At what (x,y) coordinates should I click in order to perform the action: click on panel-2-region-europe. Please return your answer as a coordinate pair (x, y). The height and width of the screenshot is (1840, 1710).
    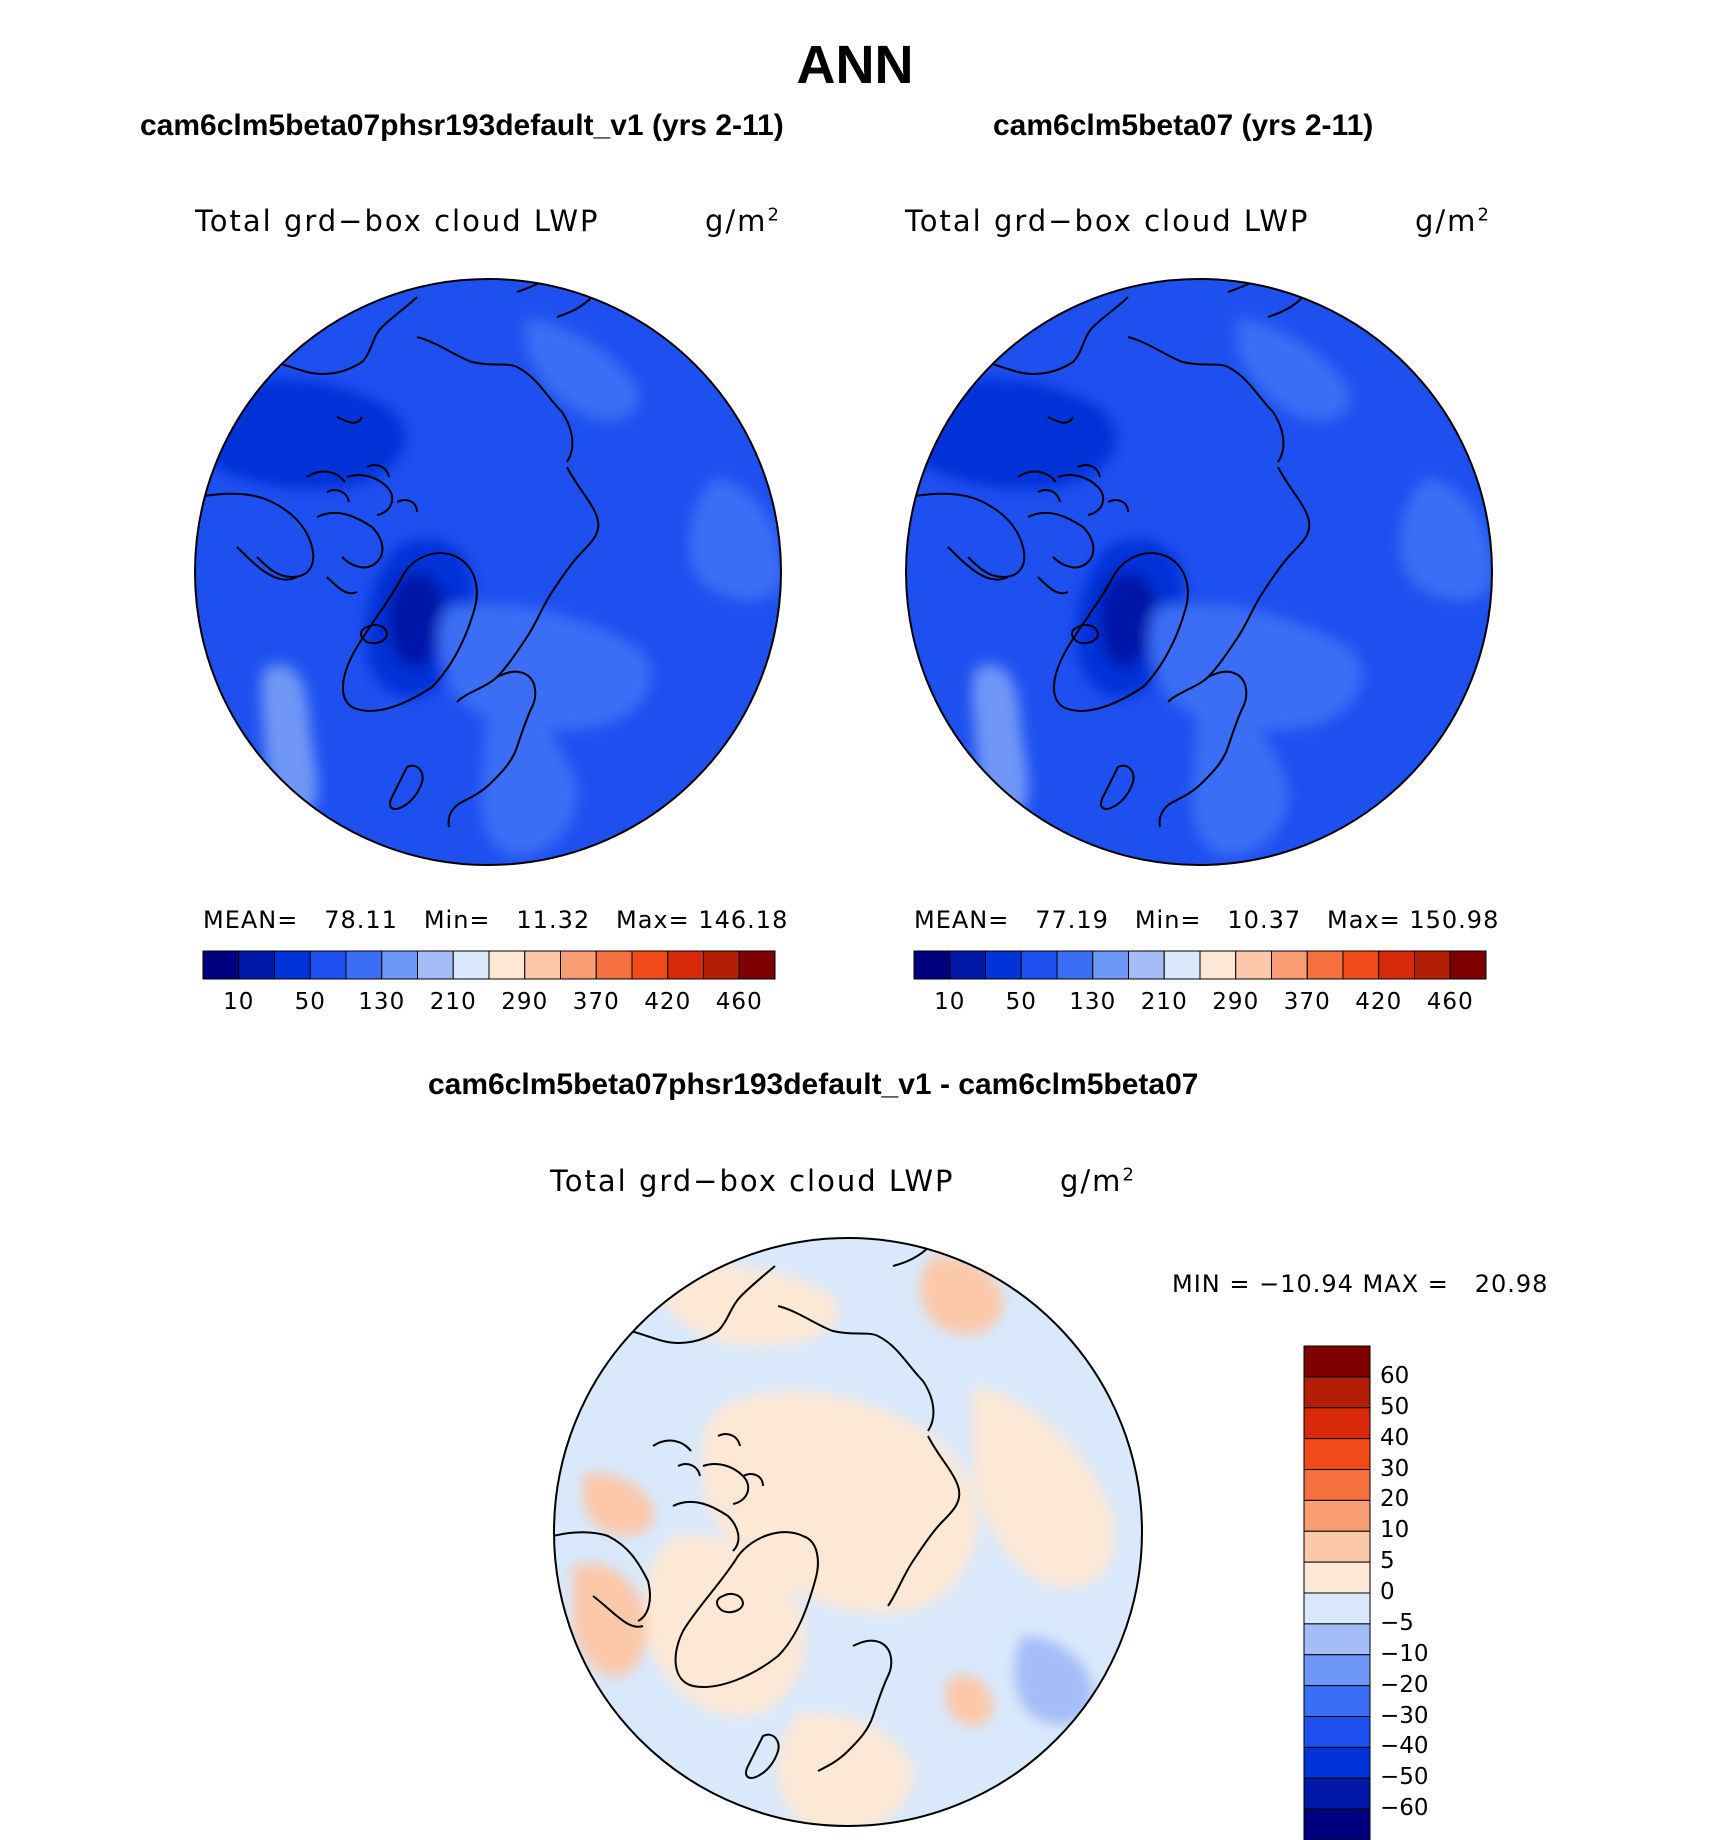
    Looking at the image, I should click on (1240, 777).